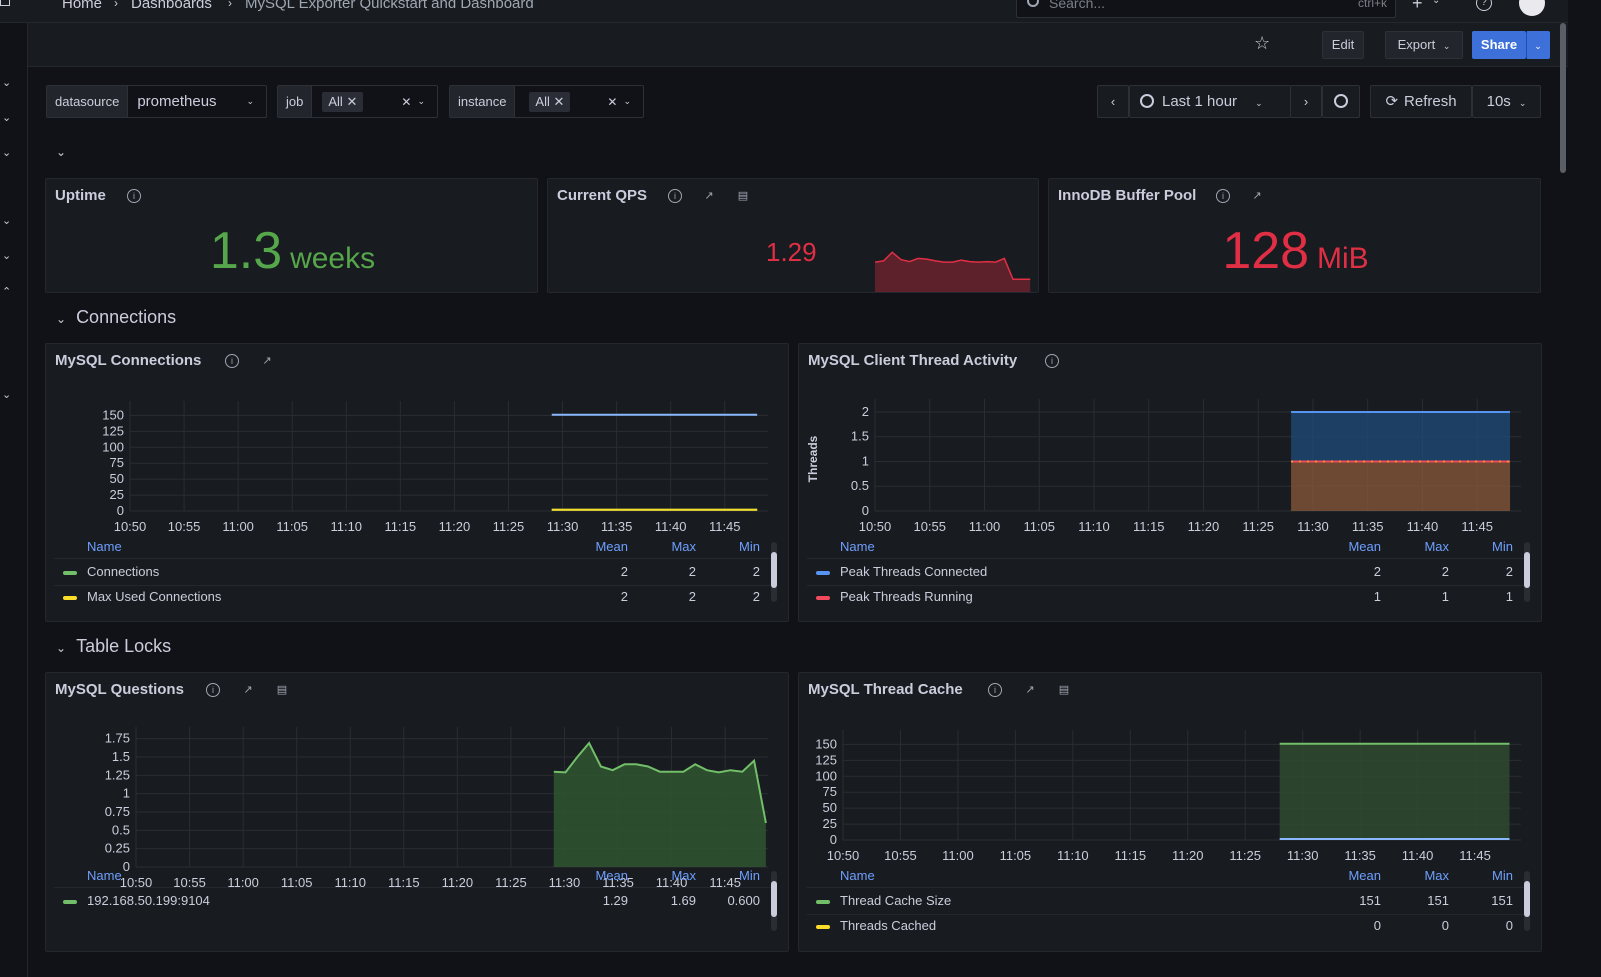 The image size is (1601, 977). What do you see at coordinates (111, 571) in the screenshot?
I see `legend-row: Connections` at bounding box center [111, 571].